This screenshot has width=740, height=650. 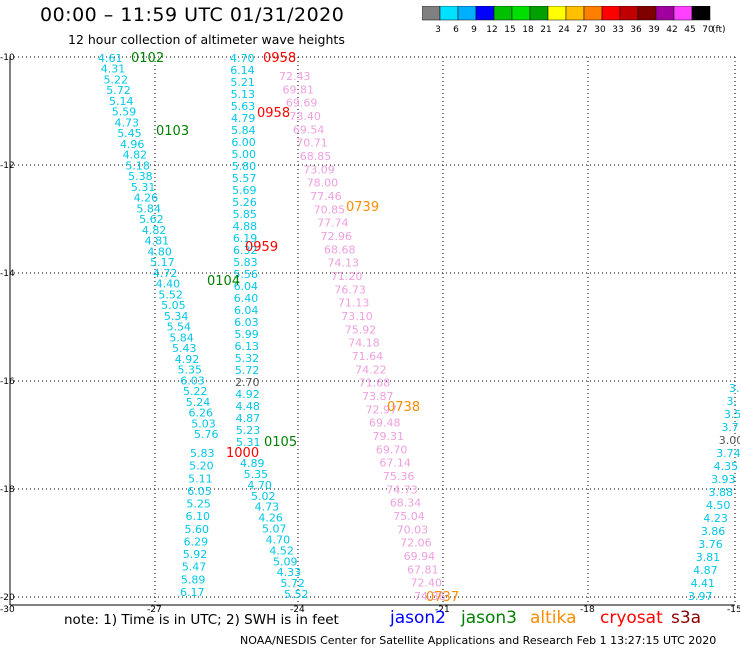 What do you see at coordinates (263, 496) in the screenshot?
I see `swh-value-track-d: 5.02` at bounding box center [263, 496].